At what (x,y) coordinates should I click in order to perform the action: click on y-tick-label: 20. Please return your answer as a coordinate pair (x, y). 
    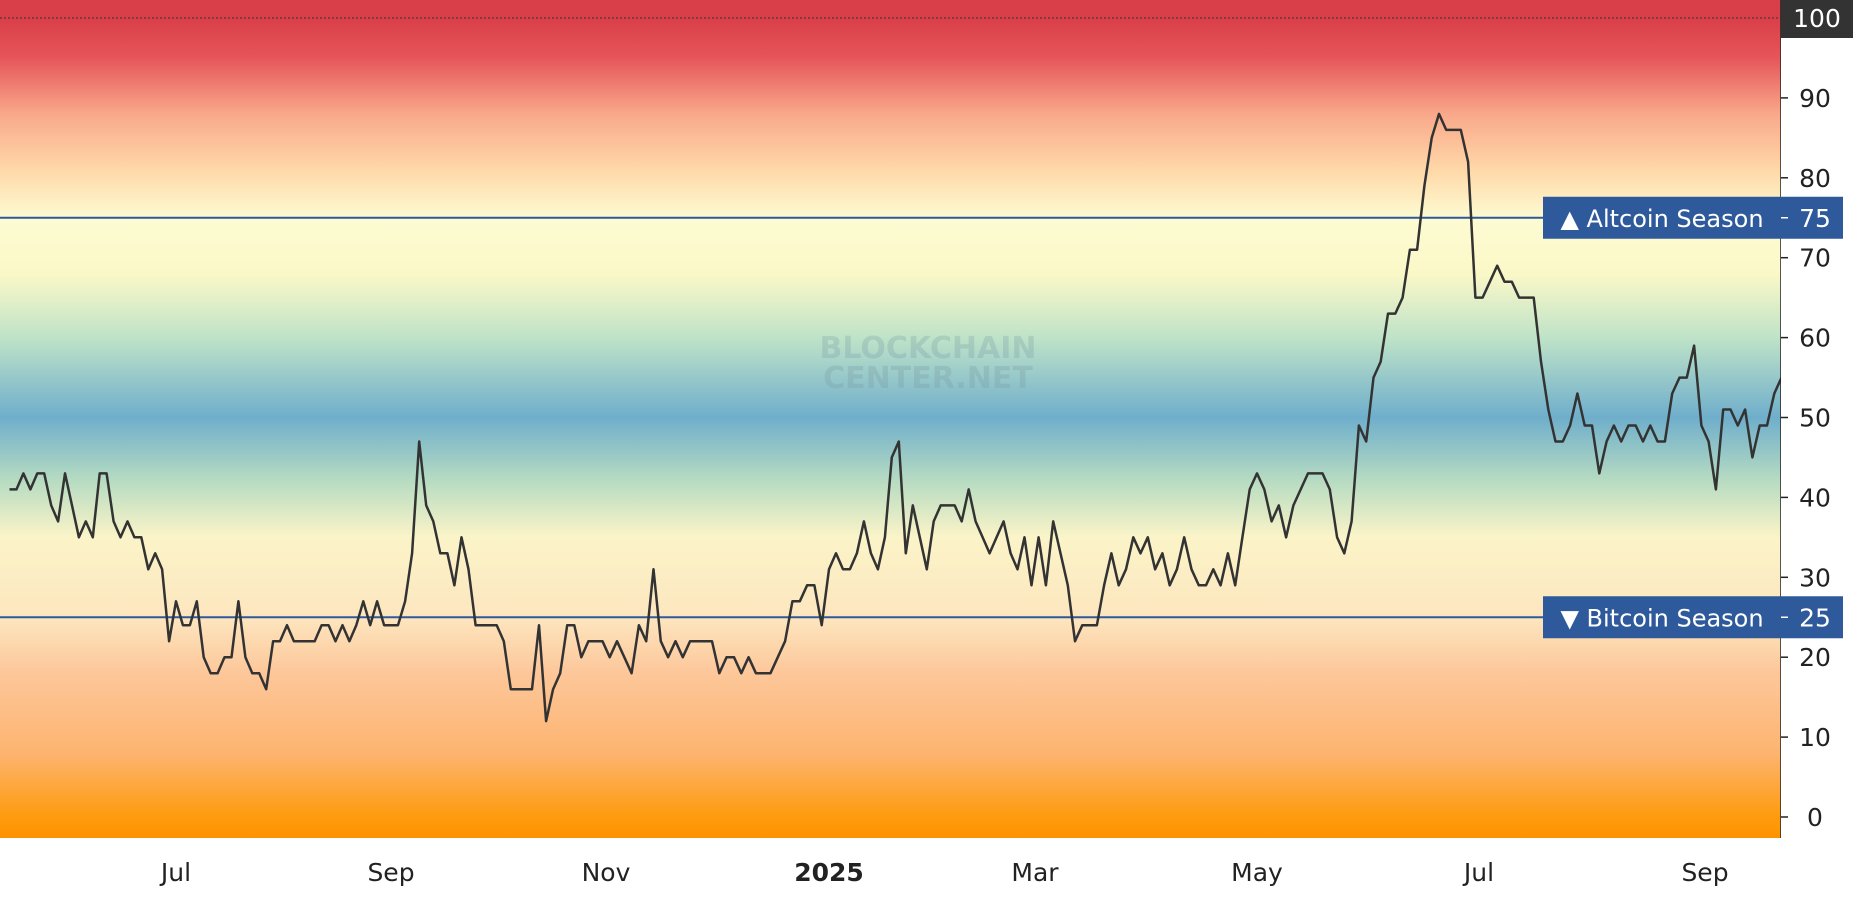
    Looking at the image, I should click on (1815, 657).